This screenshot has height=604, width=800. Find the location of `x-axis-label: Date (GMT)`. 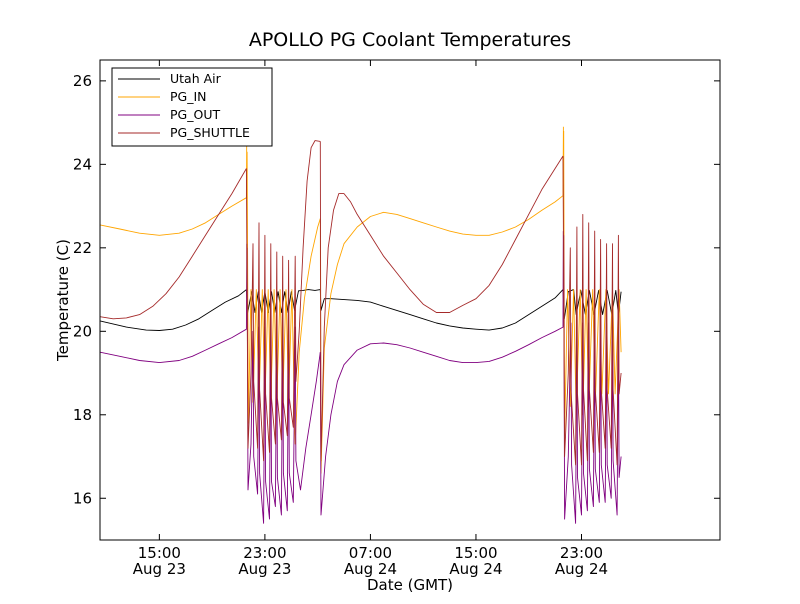

x-axis-label: Date (GMT) is located at coordinates (410, 585).